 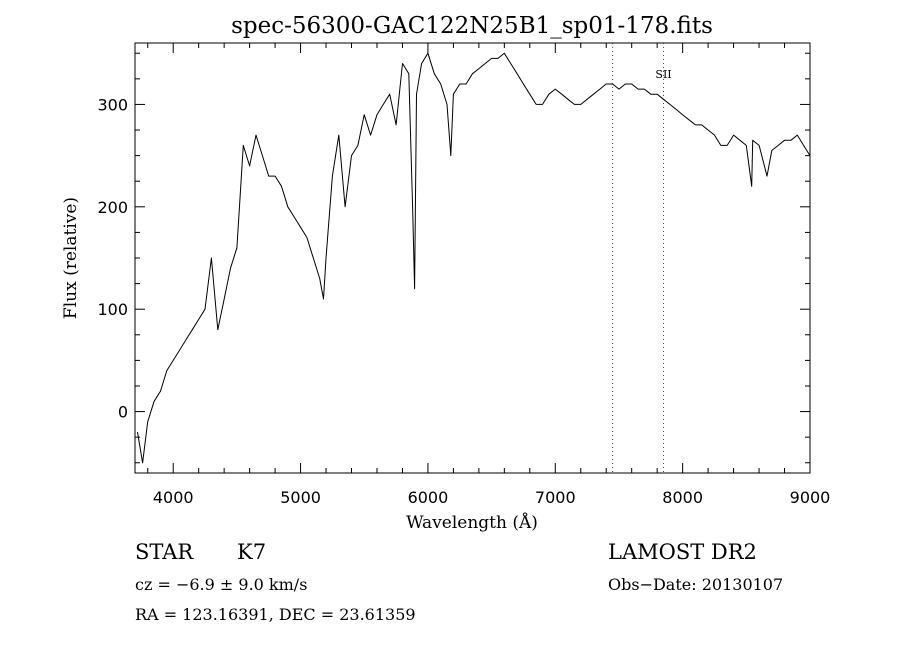 What do you see at coordinates (71, 258) in the screenshot?
I see `y-axis-label: Flux (relative)` at bounding box center [71, 258].